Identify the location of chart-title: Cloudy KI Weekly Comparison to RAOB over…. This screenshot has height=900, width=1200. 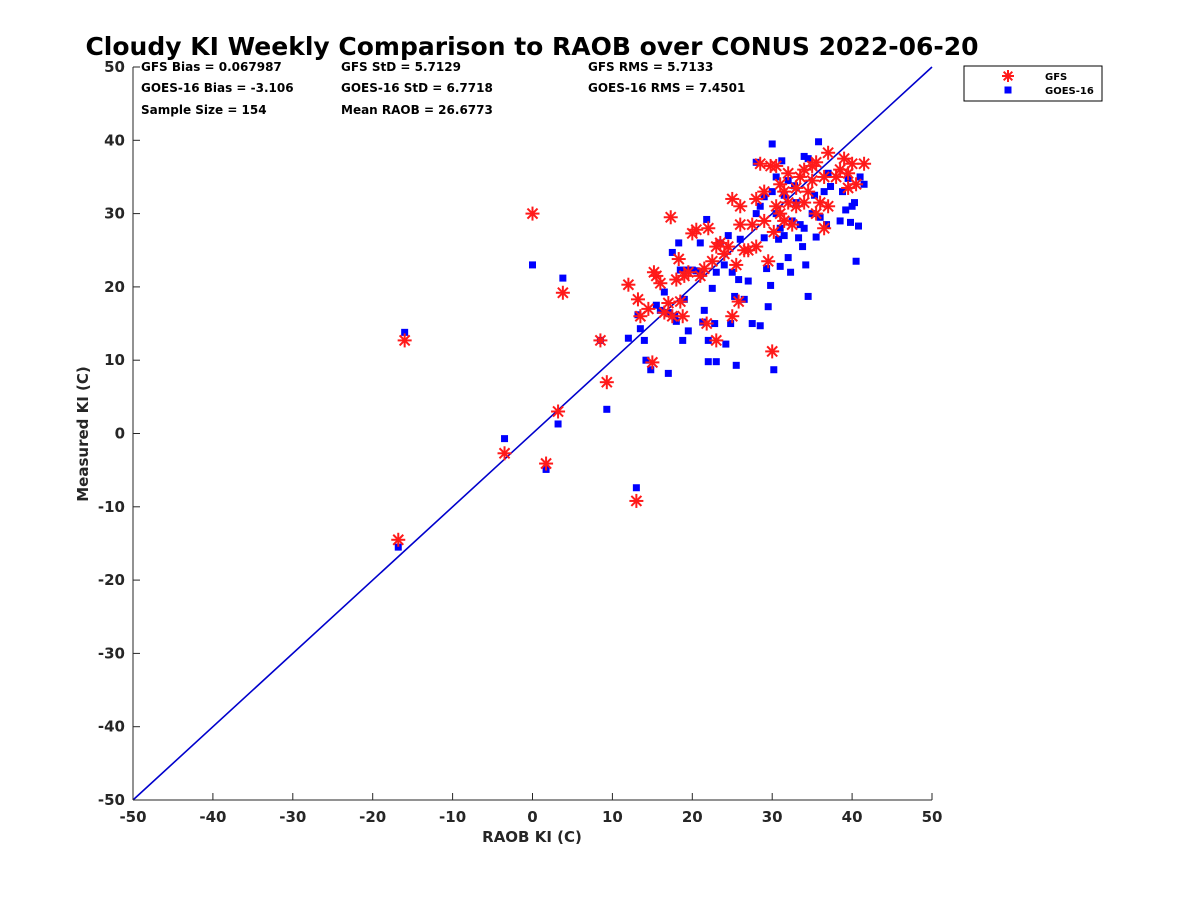
(531, 46).